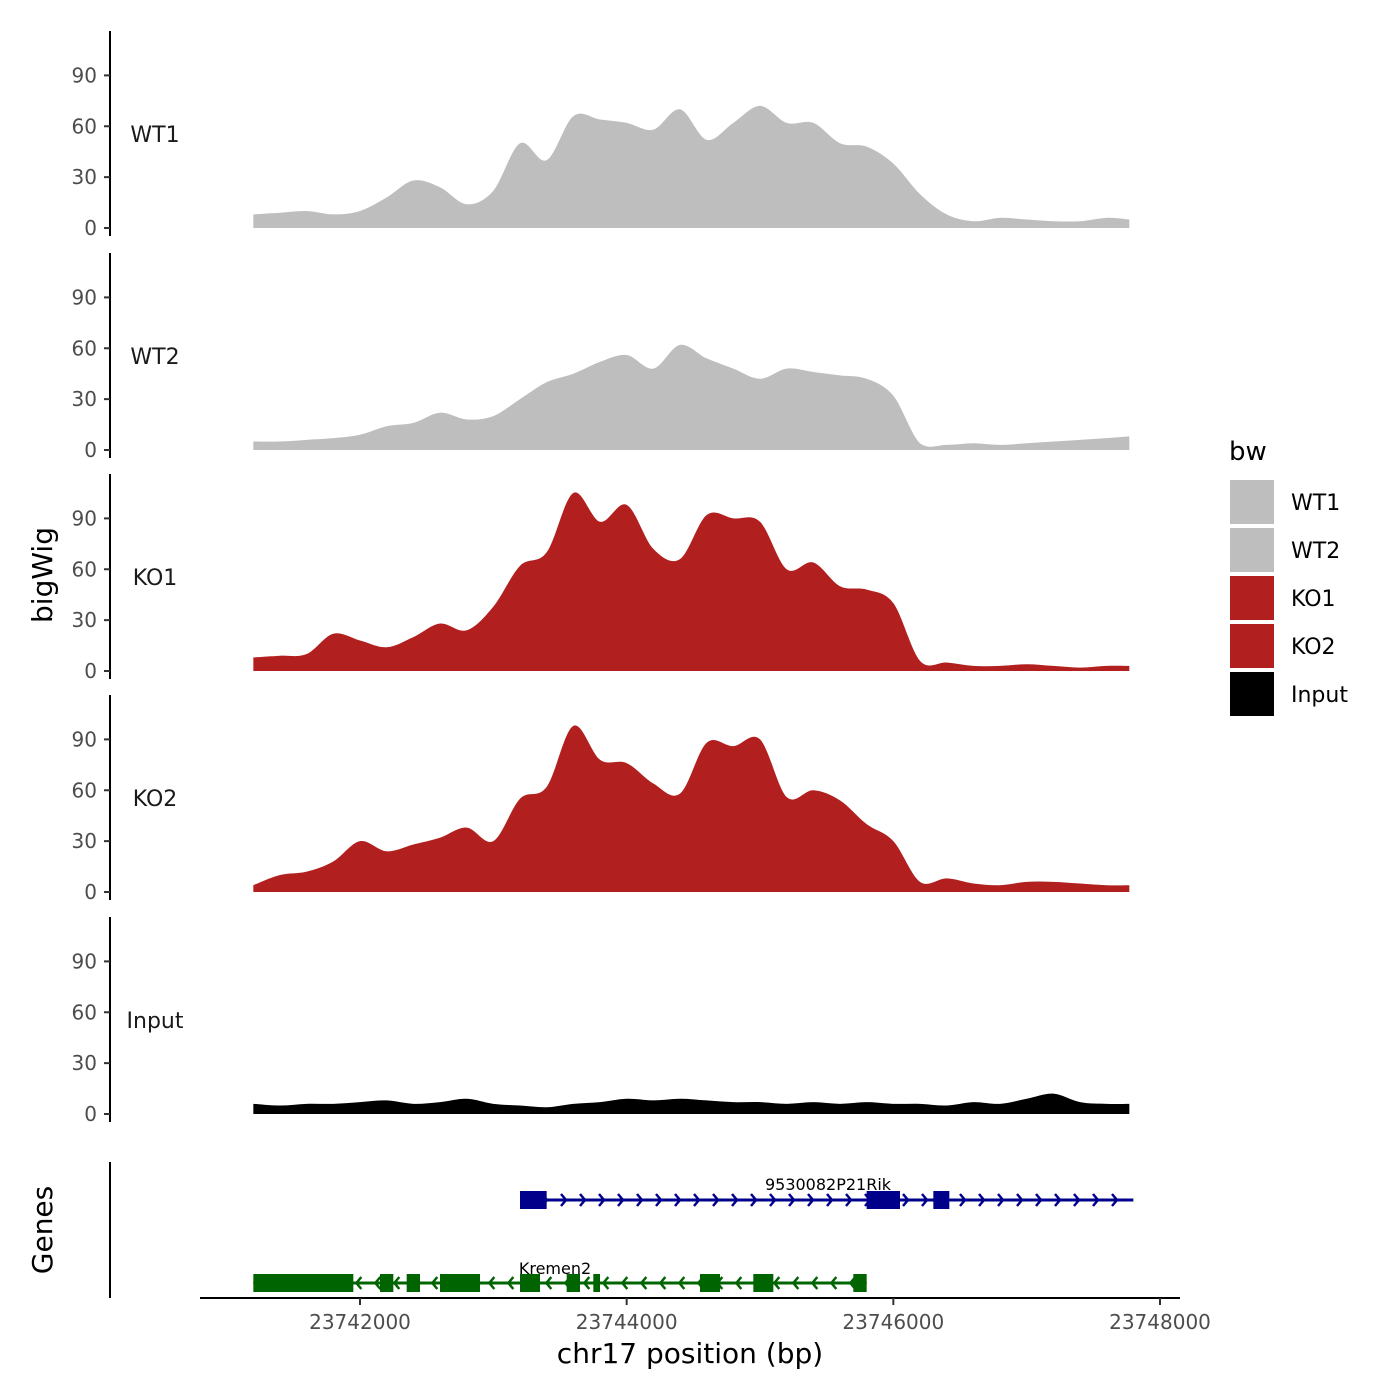  What do you see at coordinates (691, 166) in the screenshot?
I see `coverage-area-wt1` at bounding box center [691, 166].